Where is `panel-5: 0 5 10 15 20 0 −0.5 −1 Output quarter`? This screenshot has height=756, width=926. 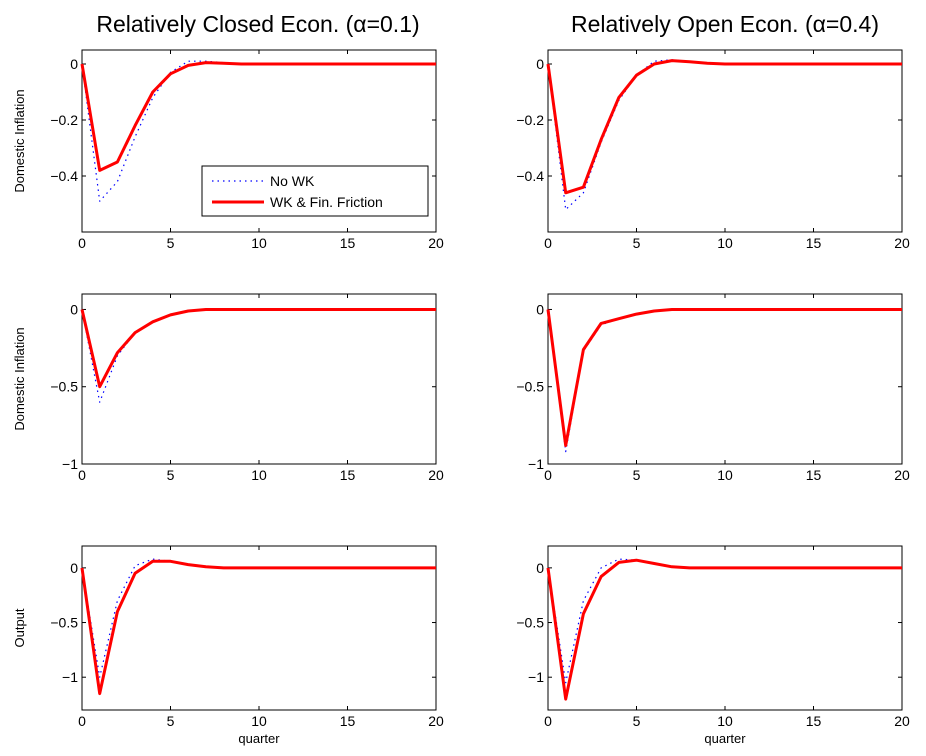
panel-5: 0 5 10 15 20 0 −0.5 −1 Output quarter is located at coordinates (228, 645).